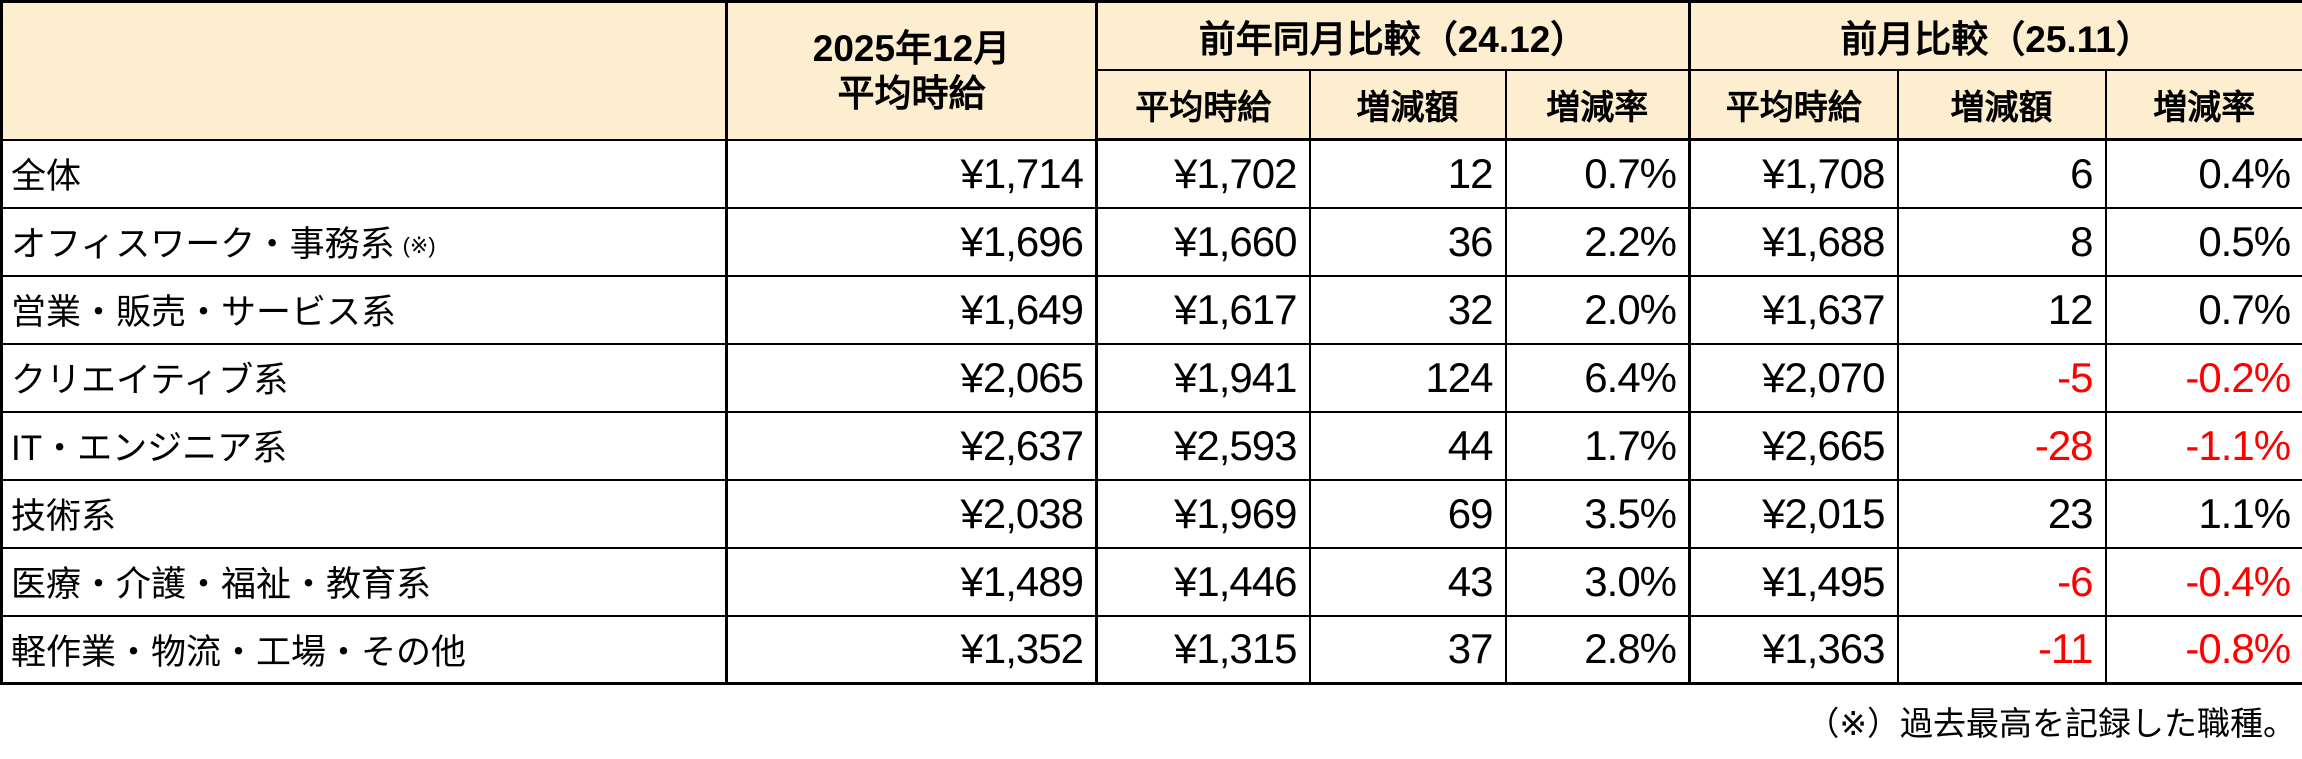 The width and height of the screenshot is (2302, 759). I want to click on header-mom-rate: 増減率, so click(2203, 104).